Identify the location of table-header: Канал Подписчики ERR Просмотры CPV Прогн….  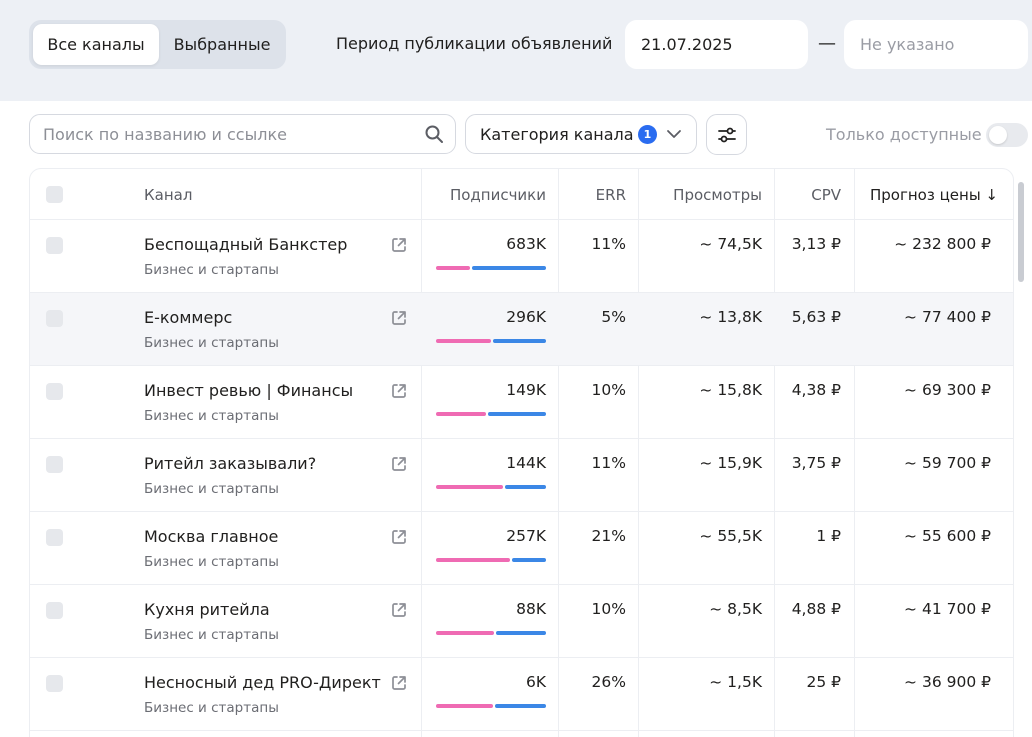
(521, 194).